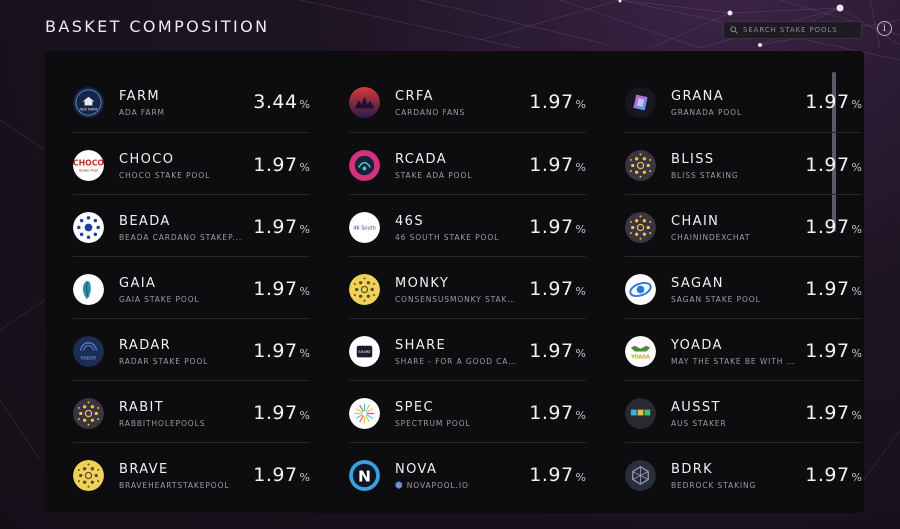 This screenshot has width=900, height=529. Describe the element at coordinates (743, 411) in the screenshot. I see `pool-row: AUSST AUS STAKER 1.97%` at that location.